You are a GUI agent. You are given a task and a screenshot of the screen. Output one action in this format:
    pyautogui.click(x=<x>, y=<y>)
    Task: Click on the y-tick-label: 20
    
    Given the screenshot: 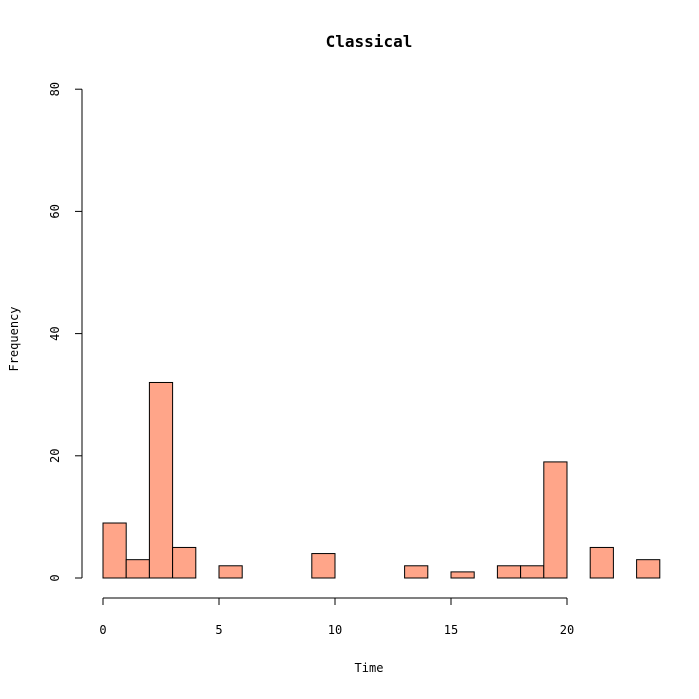 What is the action you would take?
    pyautogui.click(x=55, y=456)
    